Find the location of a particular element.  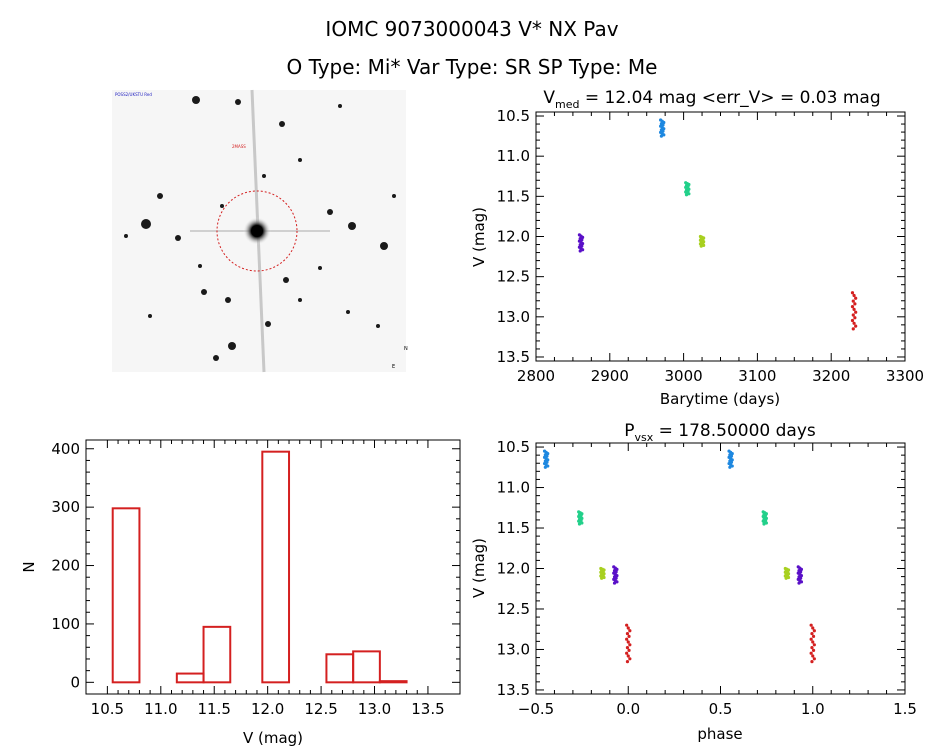

xtick-label: 2800 is located at coordinates (536, 376).